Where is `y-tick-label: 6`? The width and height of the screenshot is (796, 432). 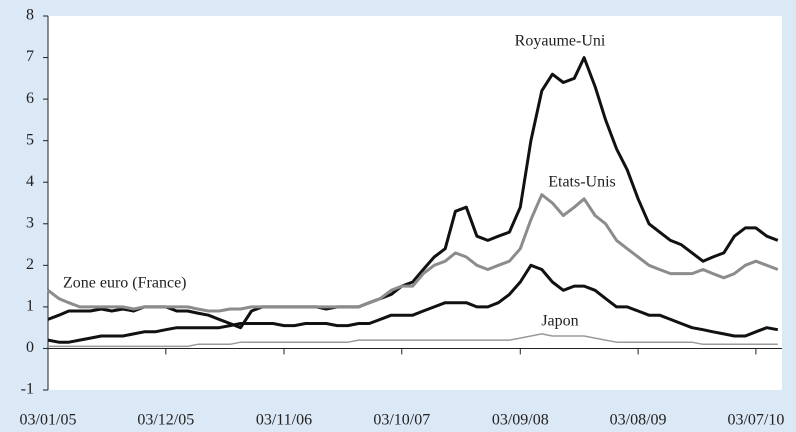
y-tick-label: 6 is located at coordinates (30, 98).